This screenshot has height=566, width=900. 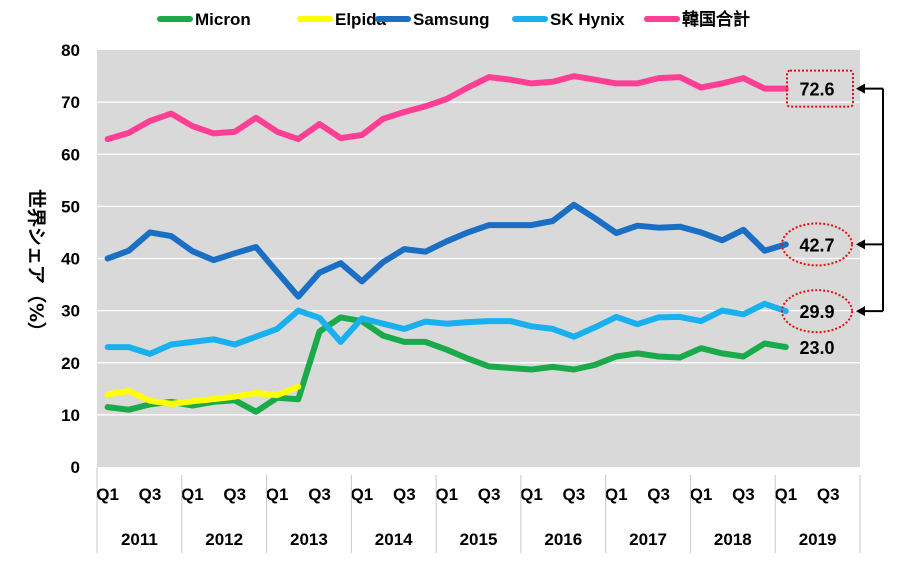 What do you see at coordinates (479, 539) in the screenshot?
I see `x-year-label: 2015` at bounding box center [479, 539].